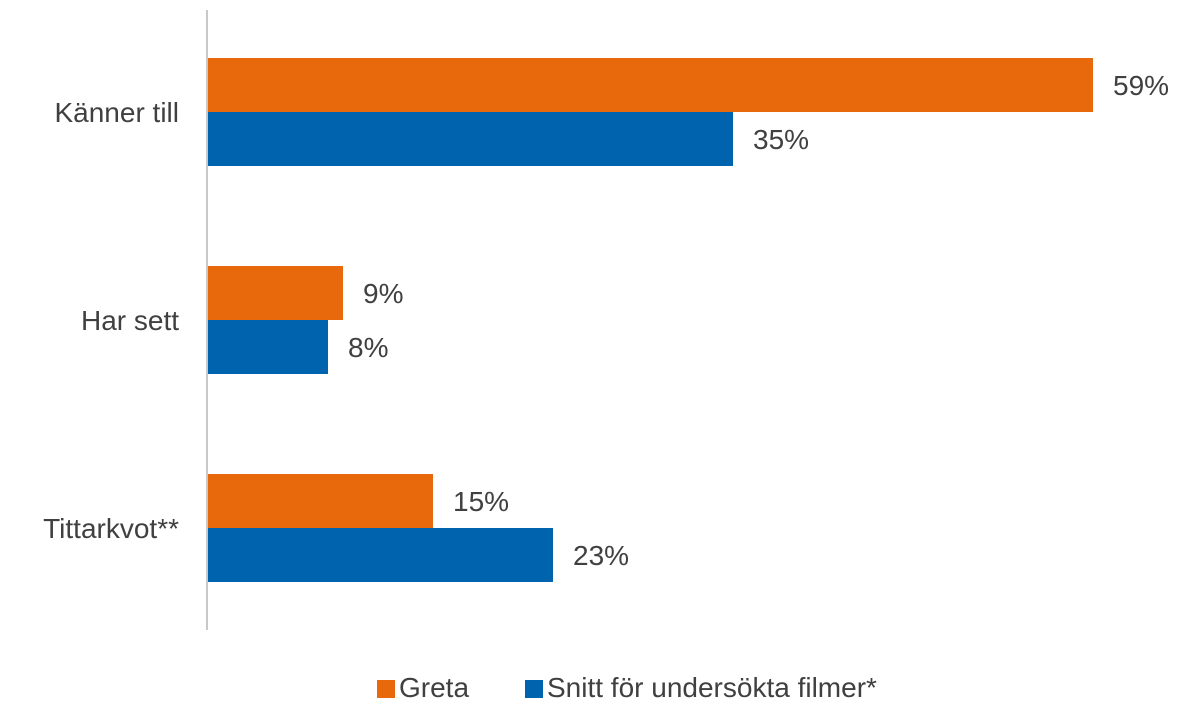  Describe the element at coordinates (434, 687) in the screenshot. I see `legend-label: Greta` at that location.